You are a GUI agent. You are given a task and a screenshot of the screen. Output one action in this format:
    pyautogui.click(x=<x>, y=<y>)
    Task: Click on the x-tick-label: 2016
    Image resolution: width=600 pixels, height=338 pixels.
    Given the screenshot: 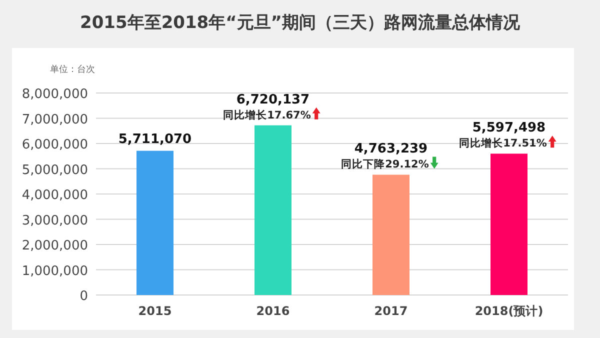 What is the action you would take?
    pyautogui.click(x=273, y=311)
    